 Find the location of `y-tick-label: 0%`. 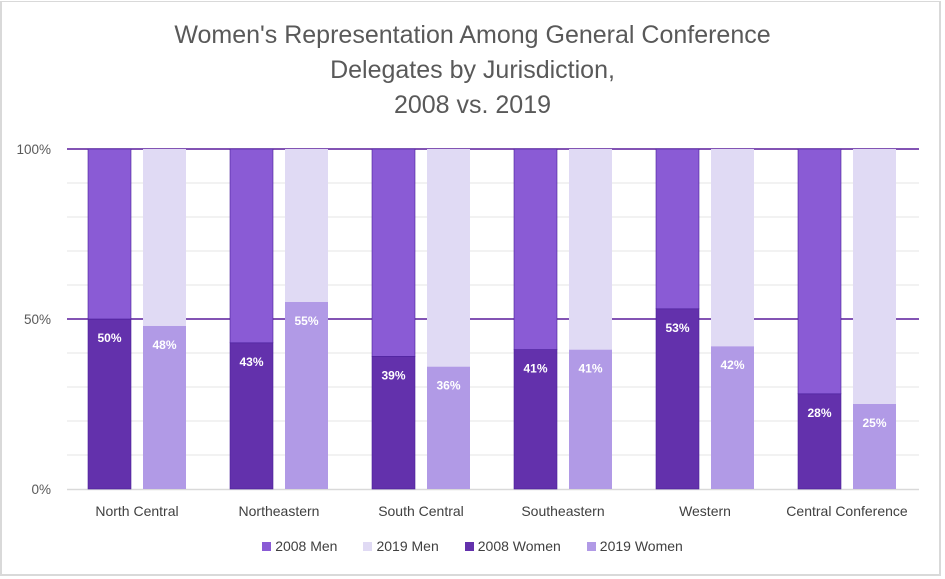

y-tick-label: 0% is located at coordinates (41, 489).